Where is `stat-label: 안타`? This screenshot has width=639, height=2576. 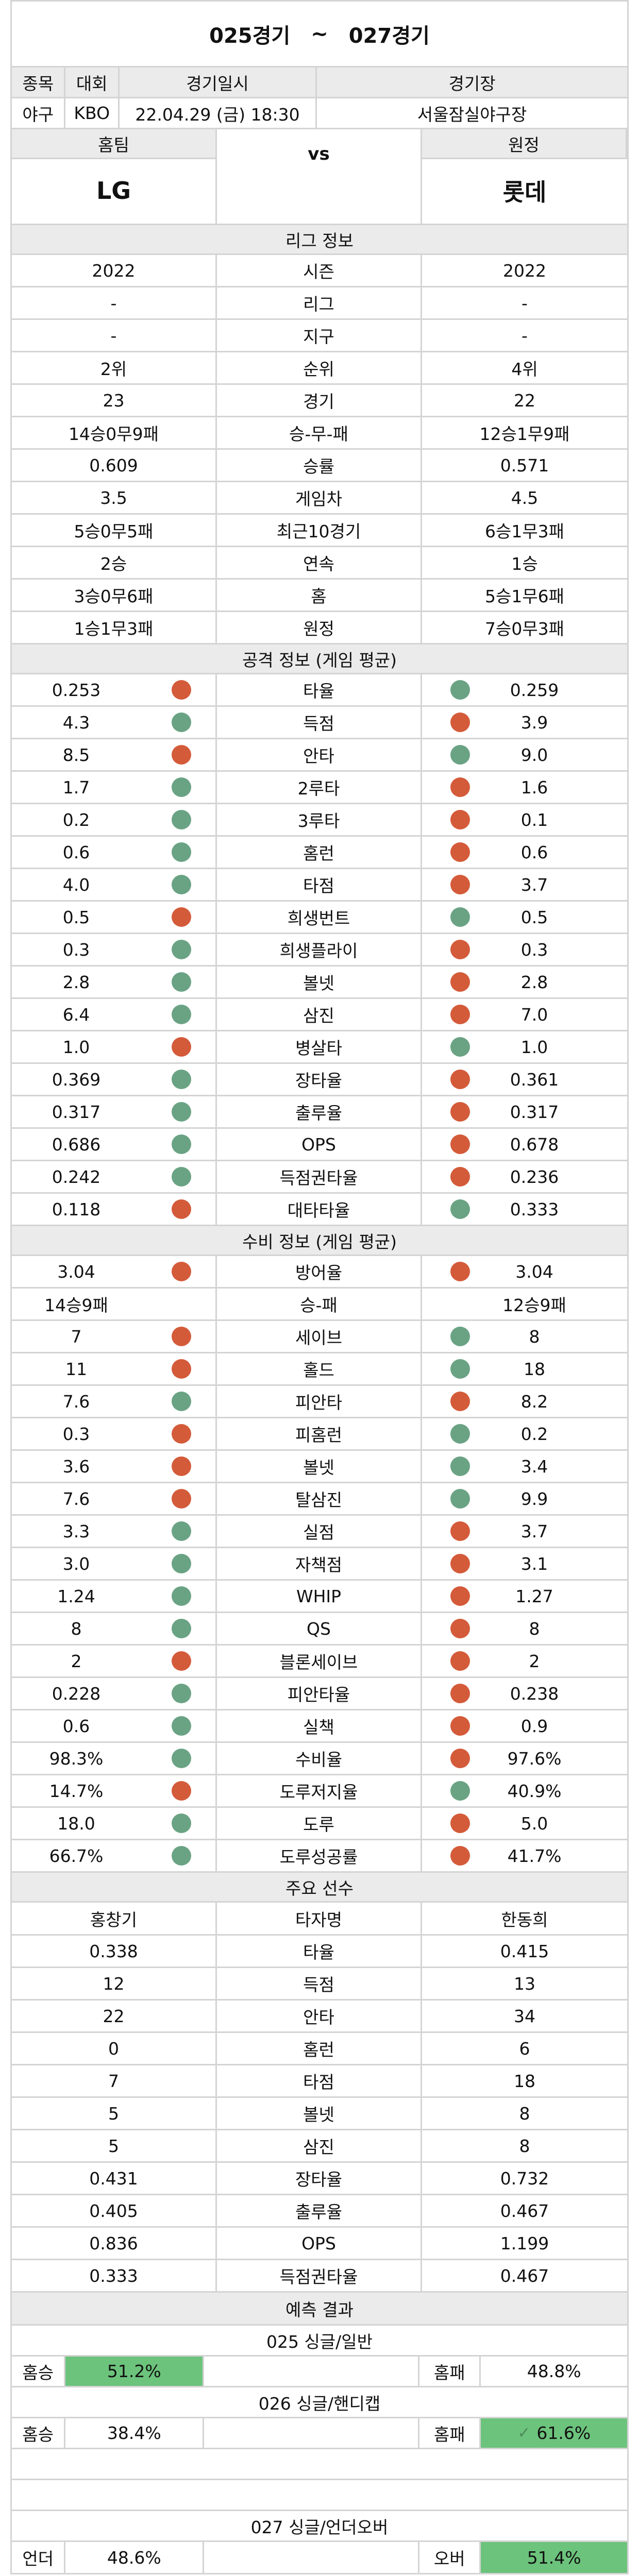 stat-label: 안타 is located at coordinates (320, 754).